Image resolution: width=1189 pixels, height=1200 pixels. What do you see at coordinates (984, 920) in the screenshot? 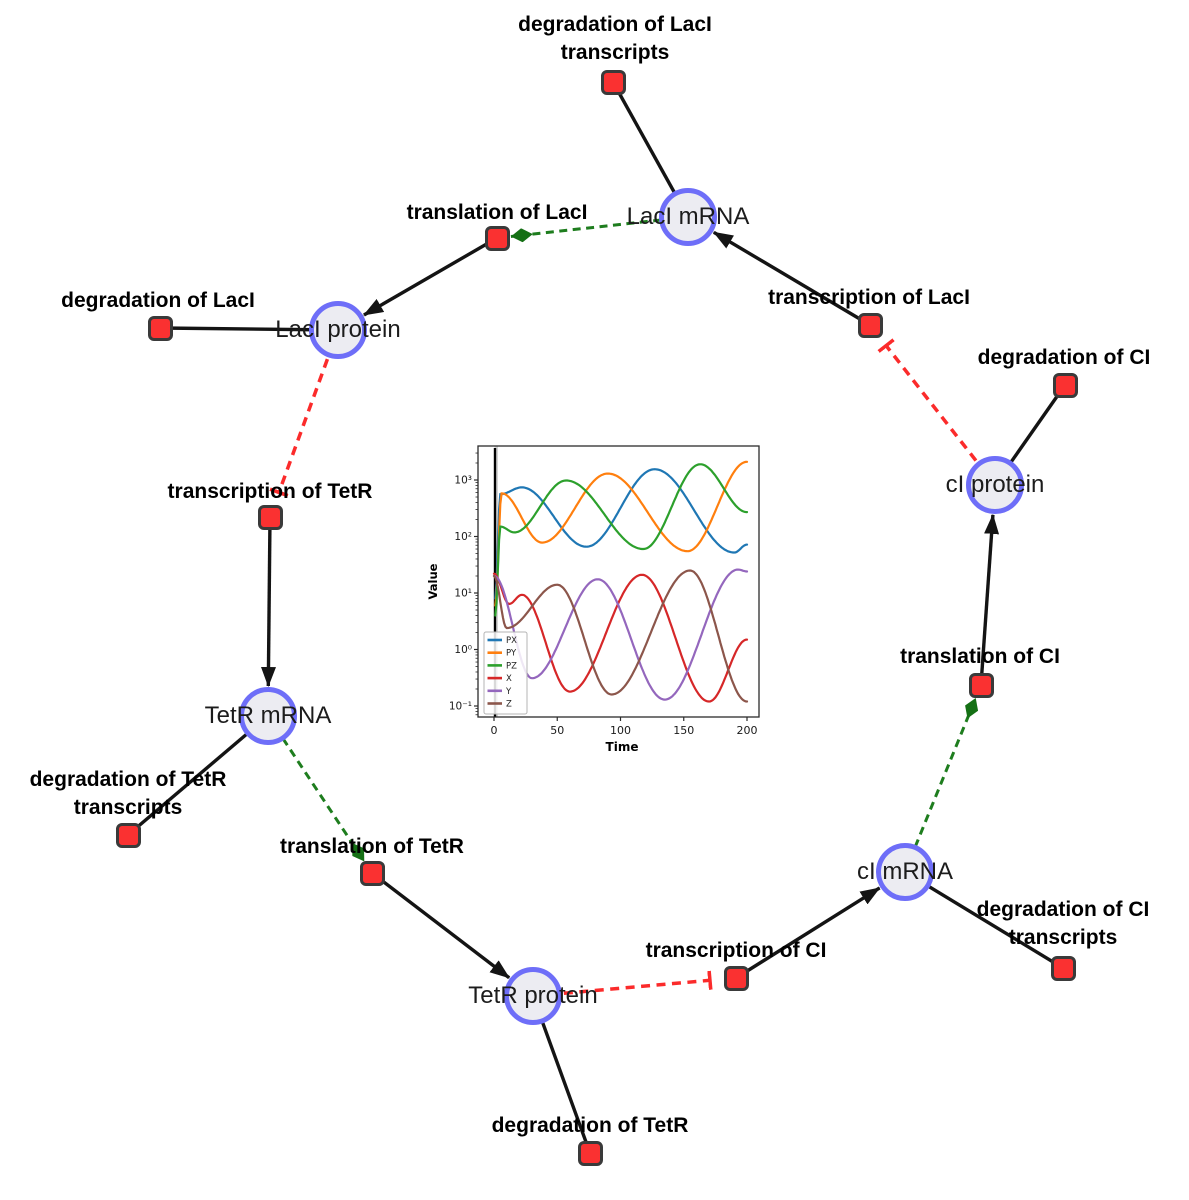
I see `edge-consumption-ci-mrna--deg-ci-transcripts` at bounding box center [984, 920].